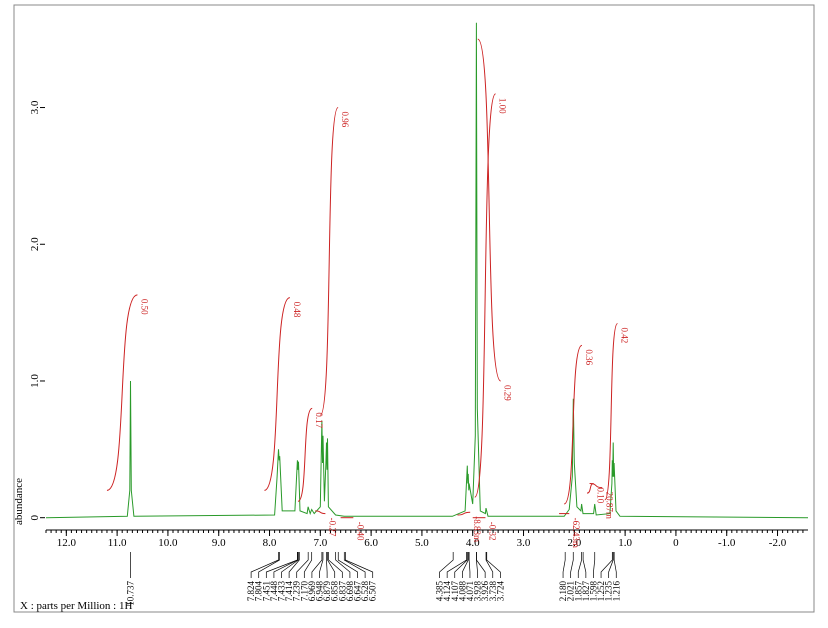 Image resolution: width=828 pixels, height=628 pixels. Describe the element at coordinates (493, 591) in the screenshot. I see `peak-label: 3.738` at that location.